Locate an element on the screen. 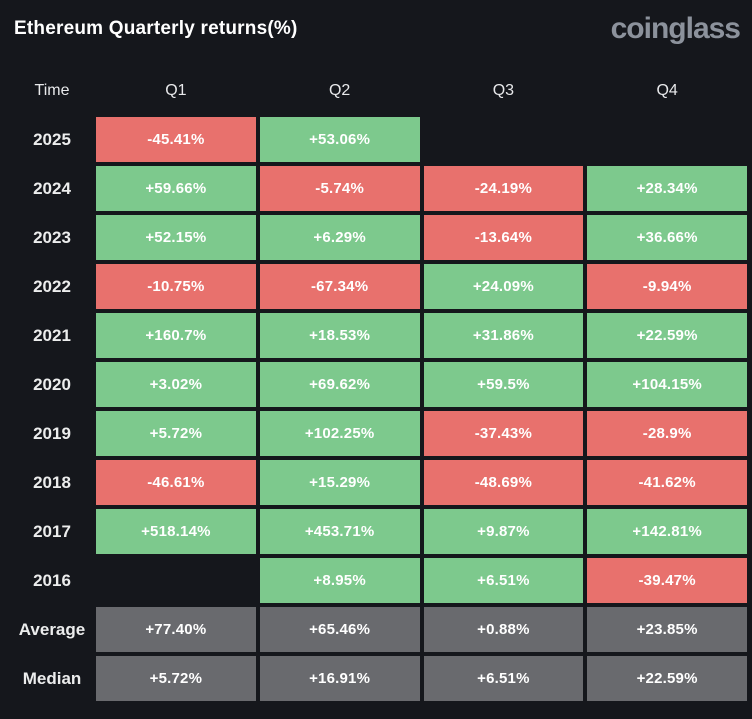 The image size is (752, 719). cell-2020-q4: +104.15% is located at coordinates (667, 384).